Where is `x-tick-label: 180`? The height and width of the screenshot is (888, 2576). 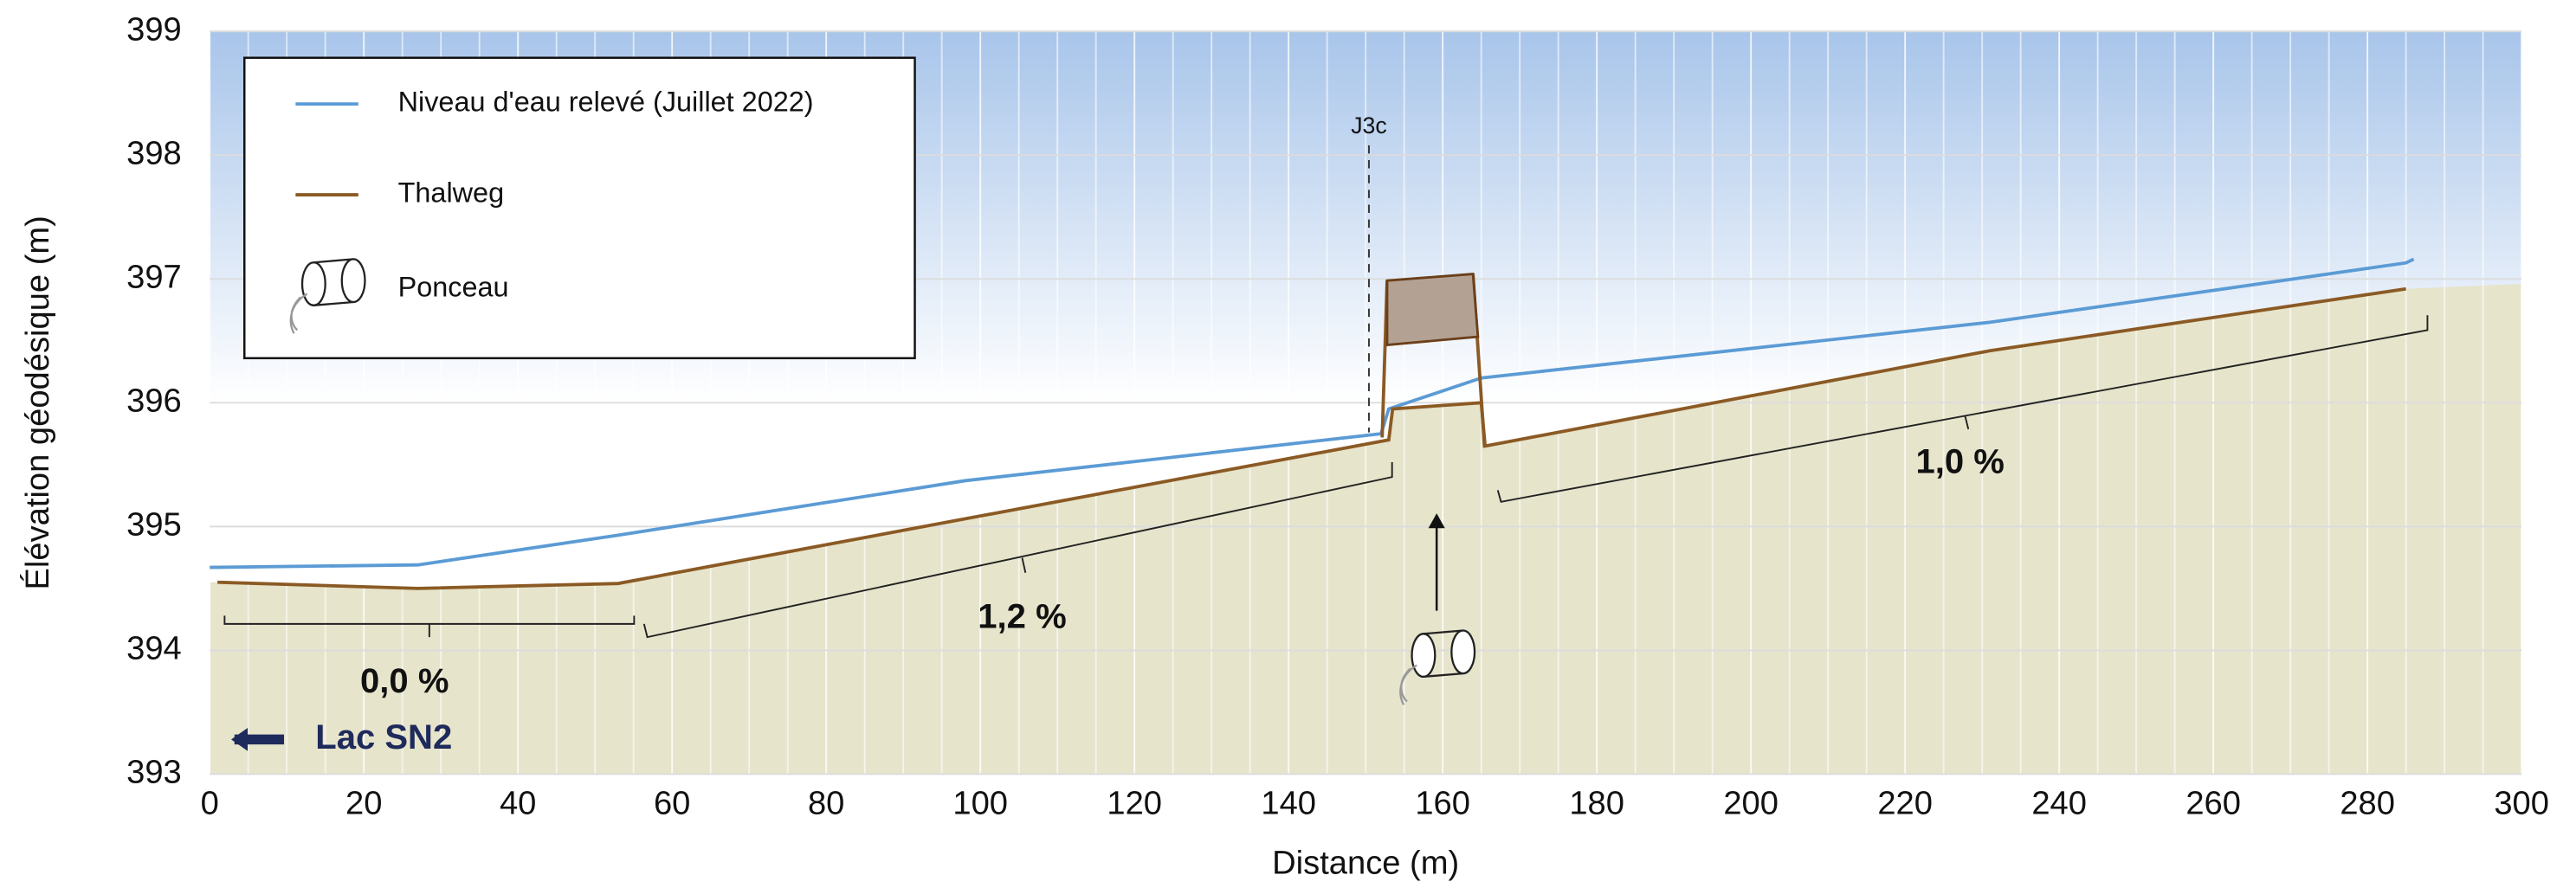 x-tick-label: 180 is located at coordinates (1596, 803).